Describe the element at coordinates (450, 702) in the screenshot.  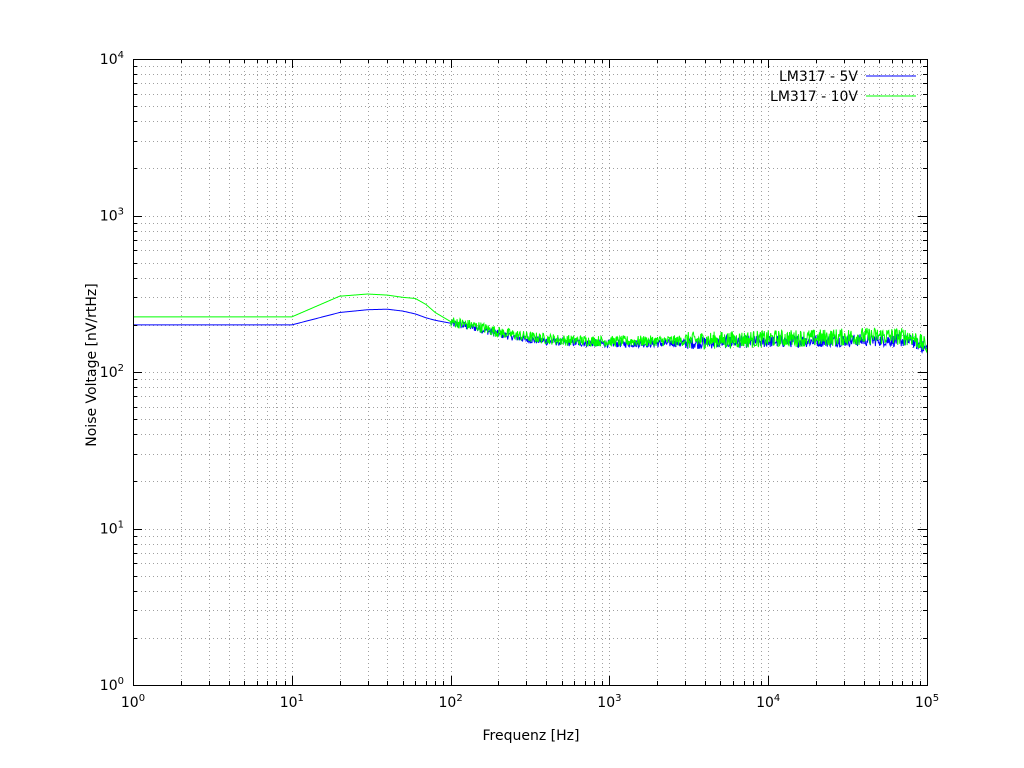
I see `x-tick-label: 102` at that location.